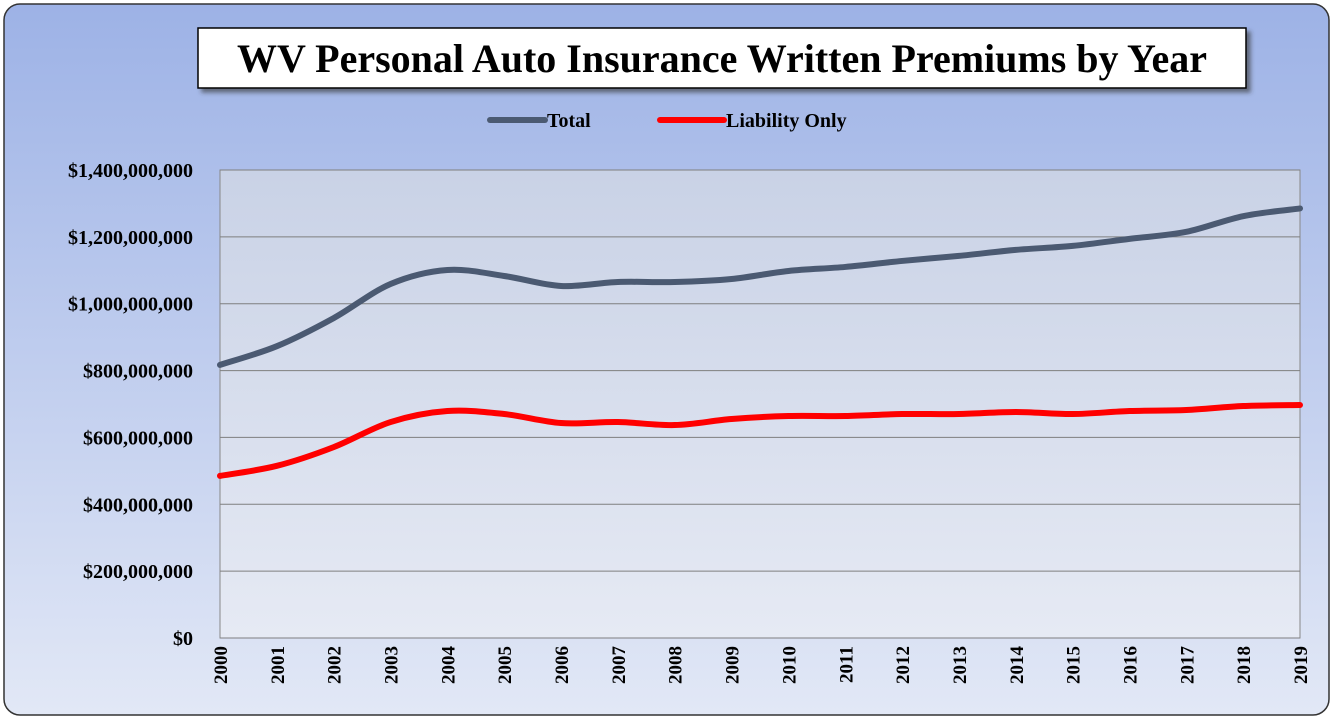 This screenshot has width=1333, height=724. What do you see at coordinates (846, 664) in the screenshot?
I see `x-tick-label: 2011` at bounding box center [846, 664].